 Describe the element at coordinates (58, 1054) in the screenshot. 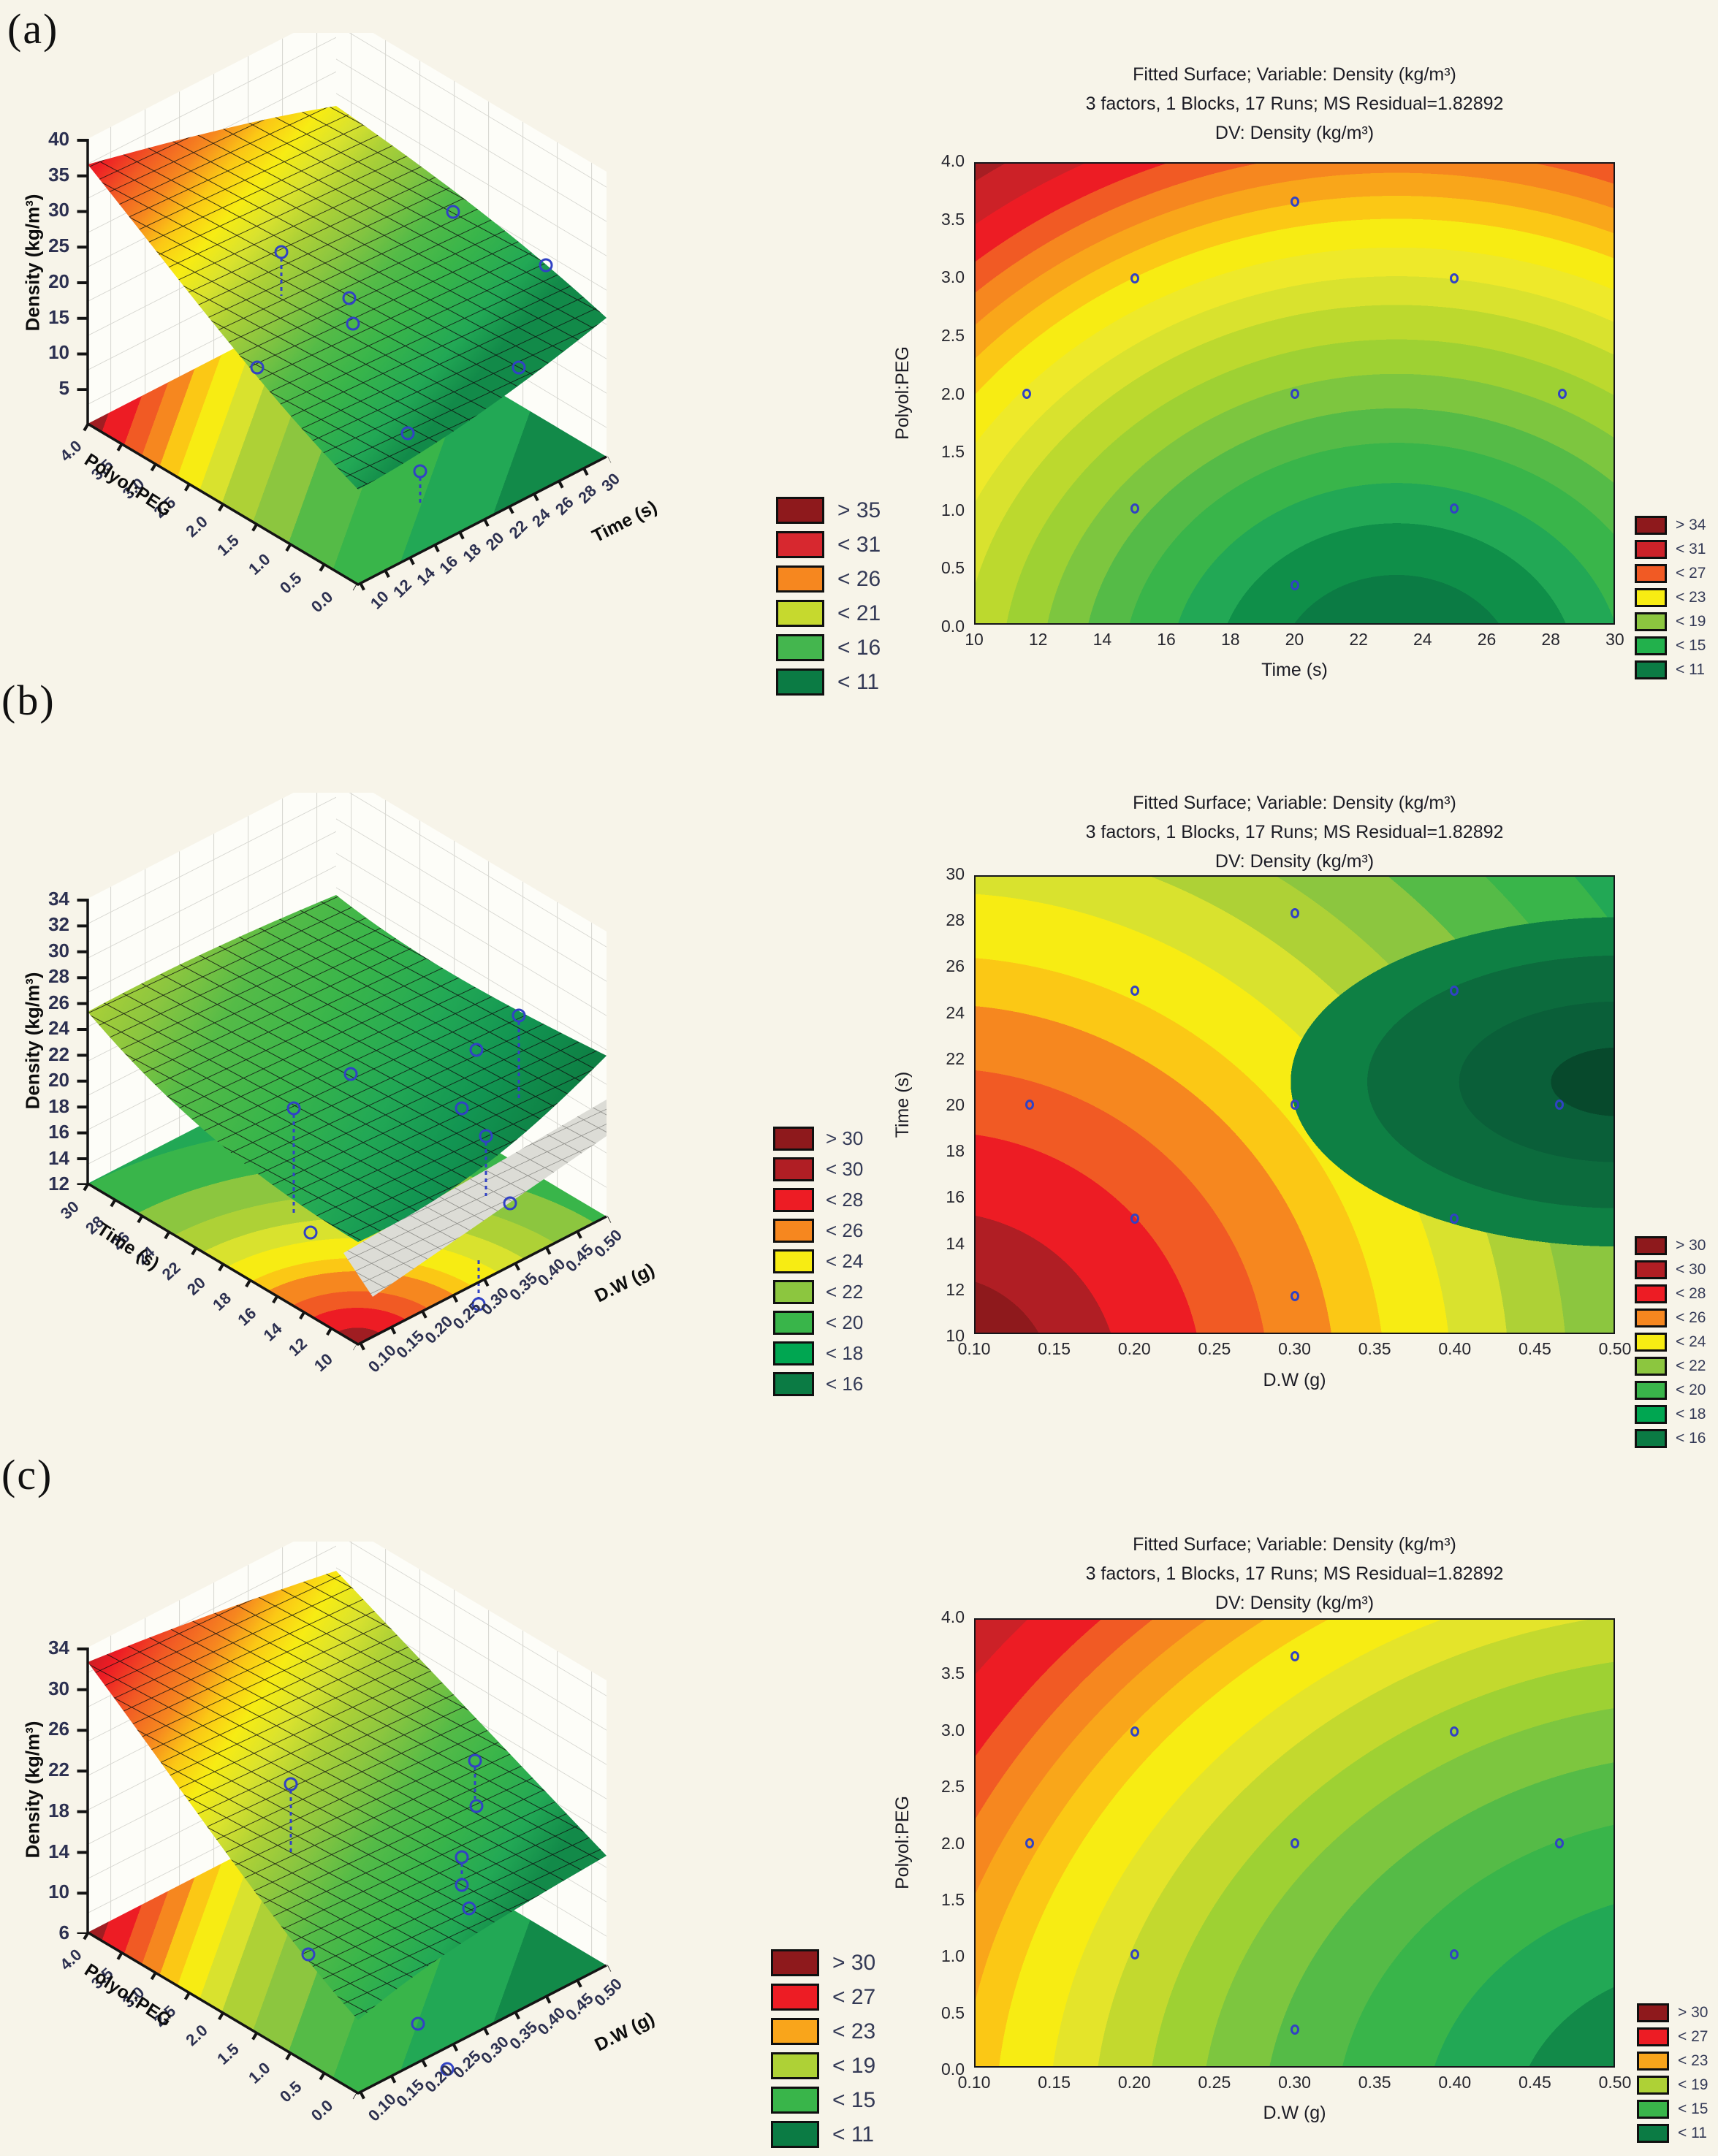

I see `tick-label: 22` at that location.